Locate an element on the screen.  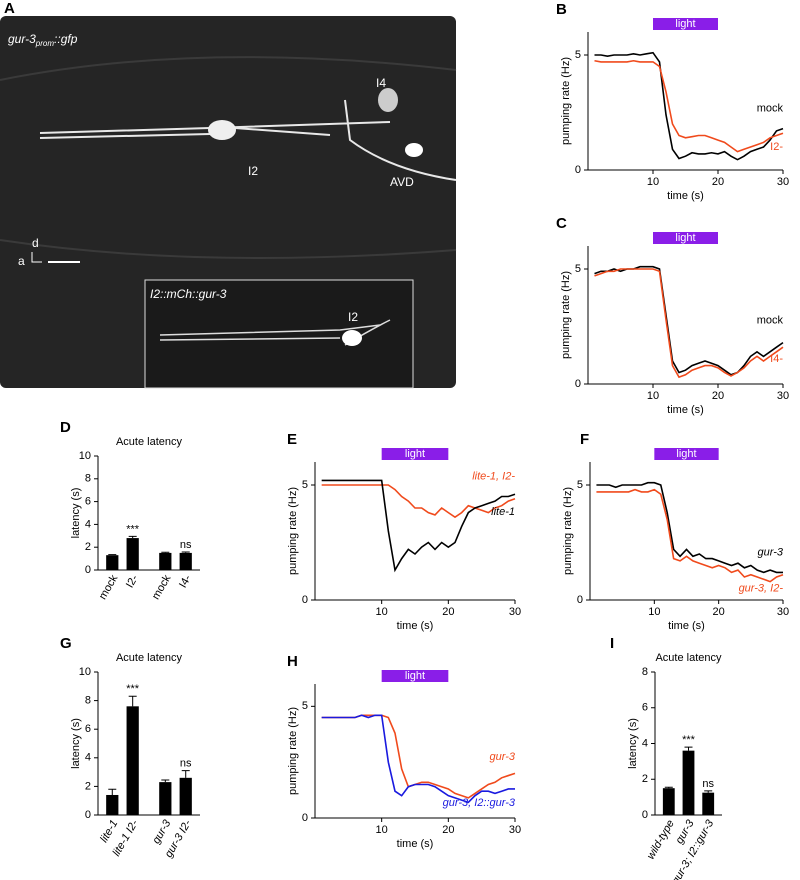
panel-letter: G is located at coordinates (66, 643).